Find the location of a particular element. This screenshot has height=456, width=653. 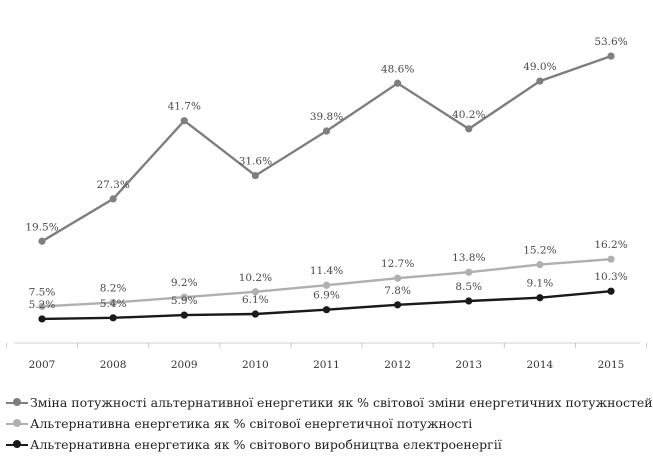

x-tick-label: 2015 is located at coordinates (611, 365).